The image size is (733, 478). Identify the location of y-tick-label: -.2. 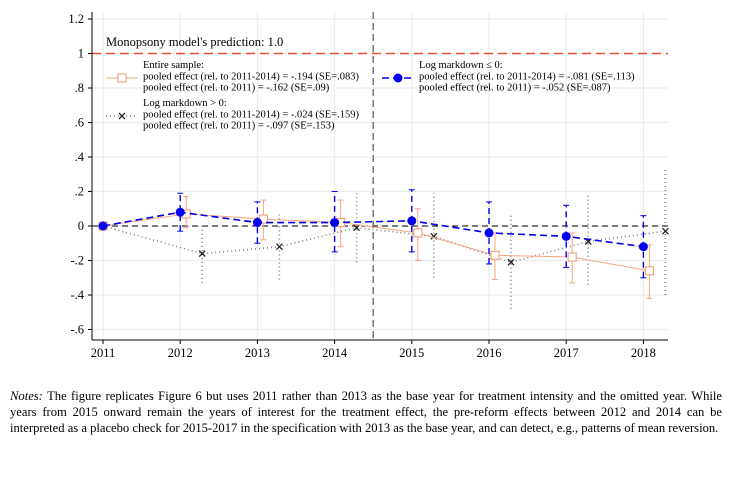
(77, 261).